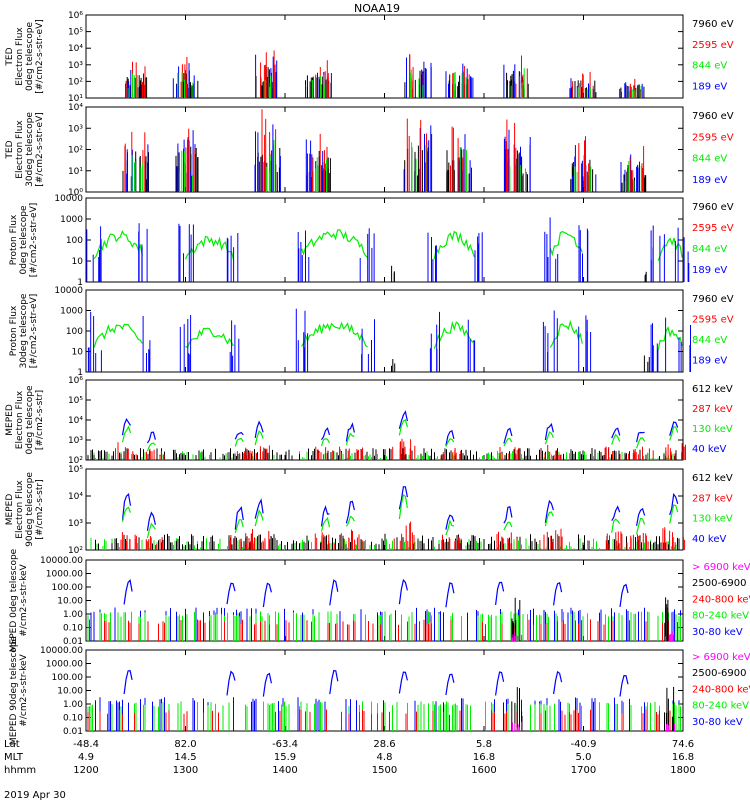 Image resolution: width=750 pixels, height=800 pixels. I want to click on x-tick-label-hhmm: 1500, so click(384, 770).